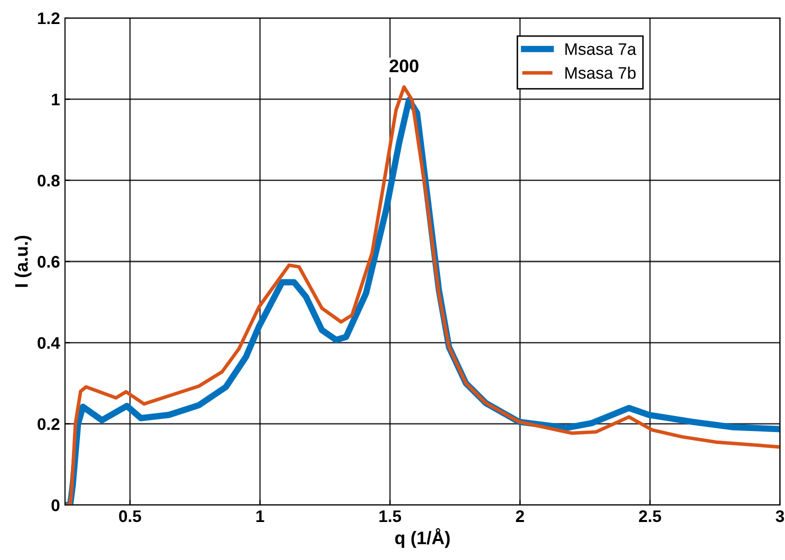  Describe the element at coordinates (56, 100) in the screenshot. I see `y-tick-label: 1` at that location.